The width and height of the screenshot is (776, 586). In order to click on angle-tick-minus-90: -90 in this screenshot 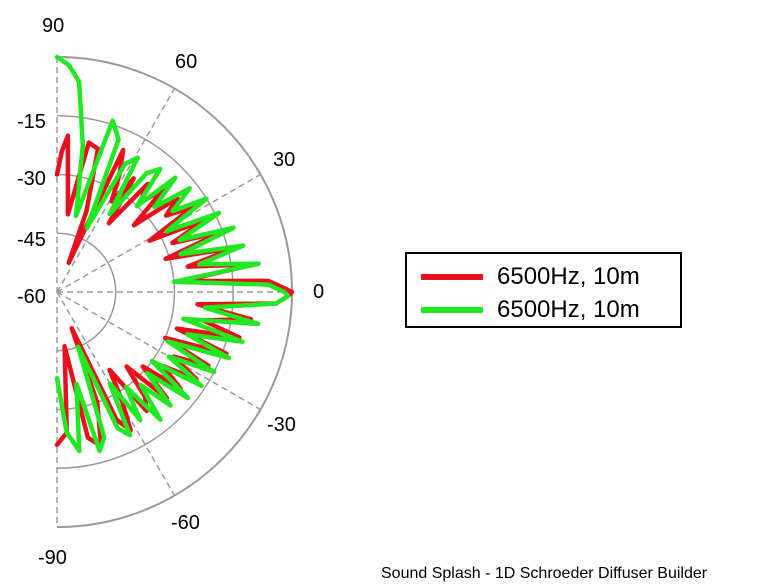, I will do `click(52, 558)`.